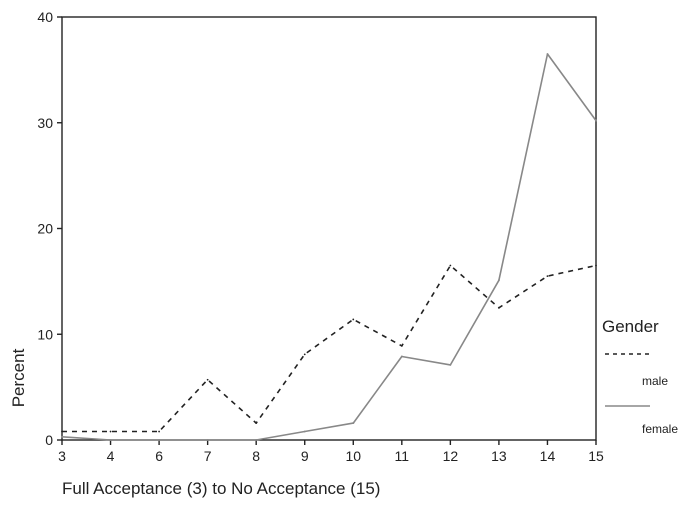 The height and width of the screenshot is (524, 691). Describe the element at coordinates (111, 456) in the screenshot. I see `x-tick-label: 4` at that location.